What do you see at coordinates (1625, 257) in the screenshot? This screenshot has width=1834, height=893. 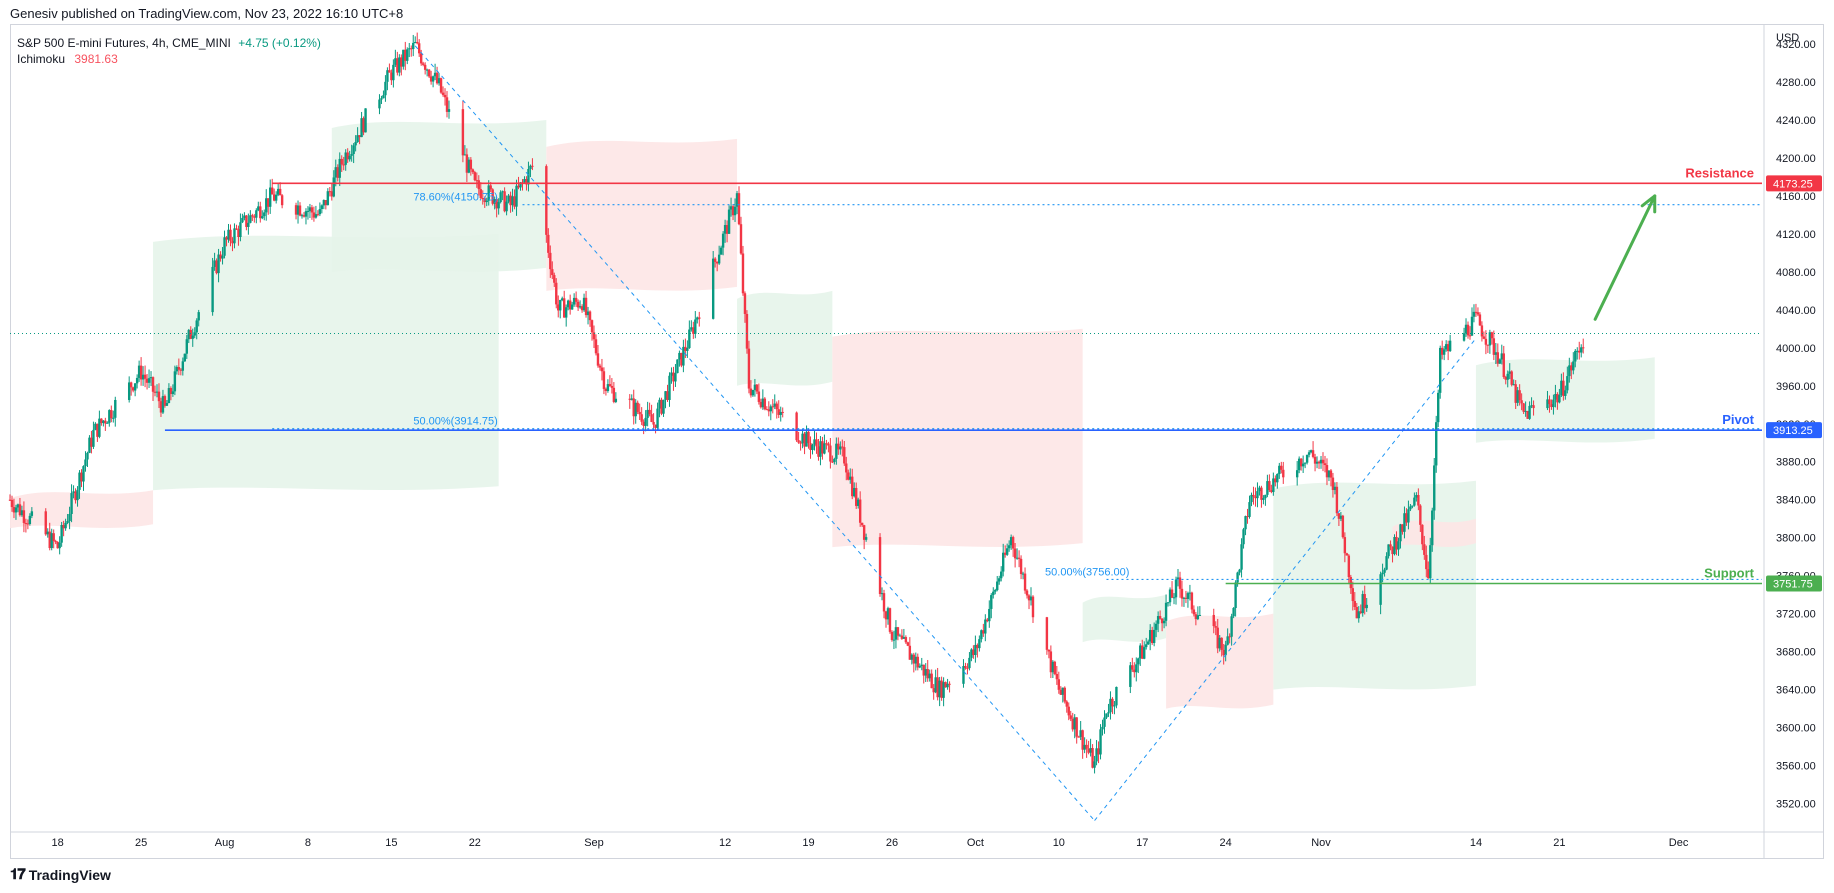 I see `arrow-shaft` at bounding box center [1625, 257].